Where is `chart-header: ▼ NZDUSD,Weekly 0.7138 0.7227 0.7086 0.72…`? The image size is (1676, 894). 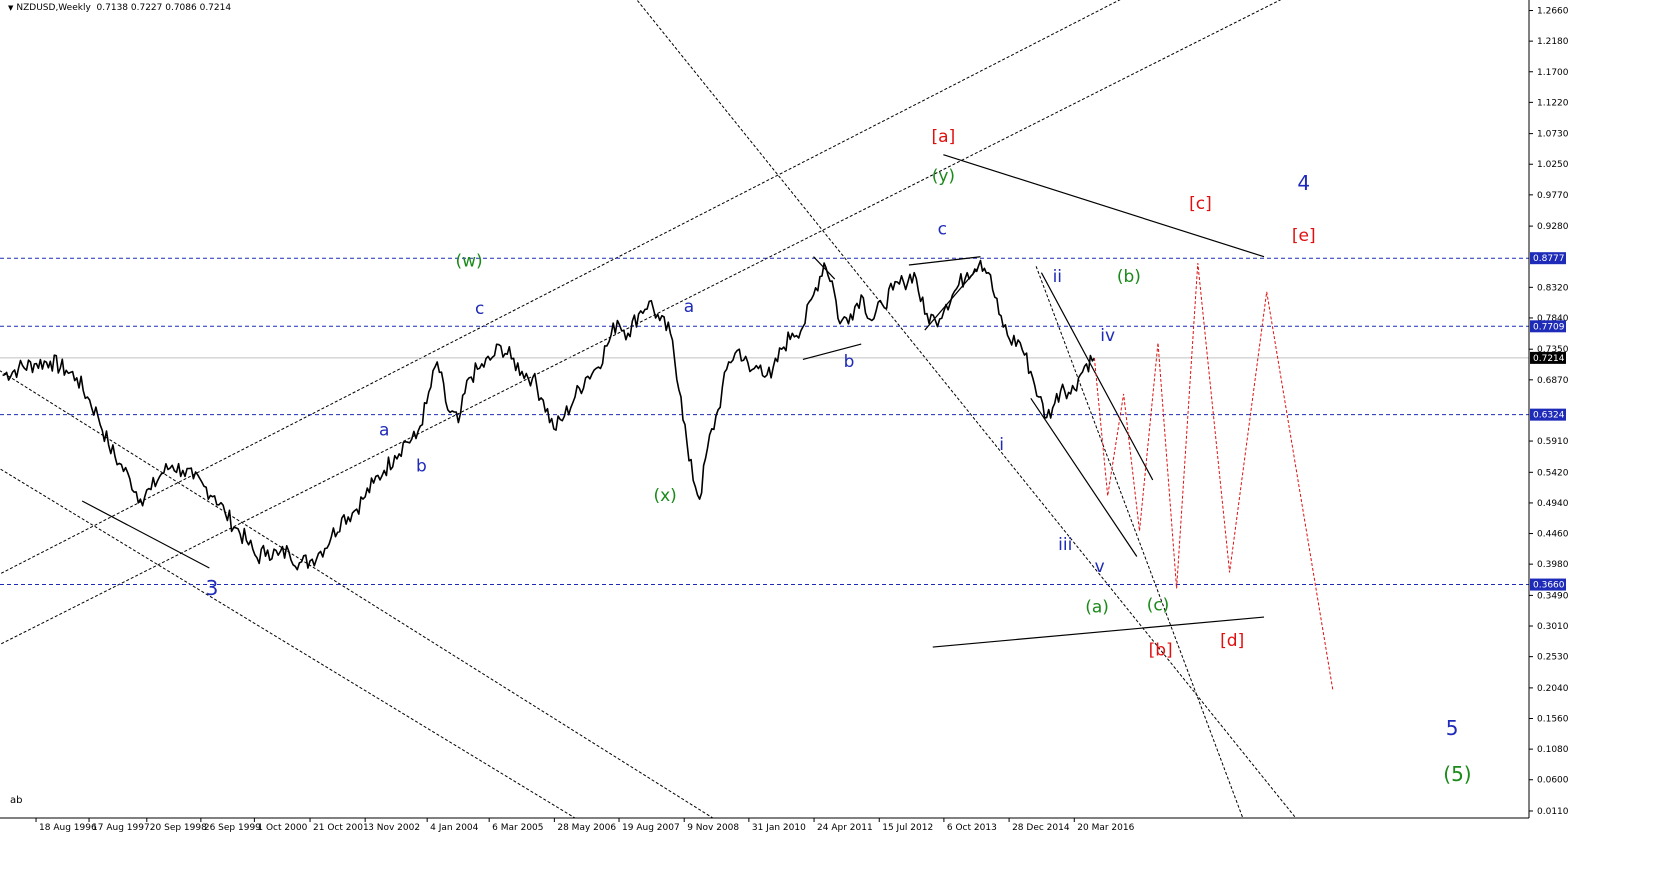
chart-header: ▼ NZDUSD,Weekly 0.7138 0.7227 0.7086 0.72… is located at coordinates (119, 8).